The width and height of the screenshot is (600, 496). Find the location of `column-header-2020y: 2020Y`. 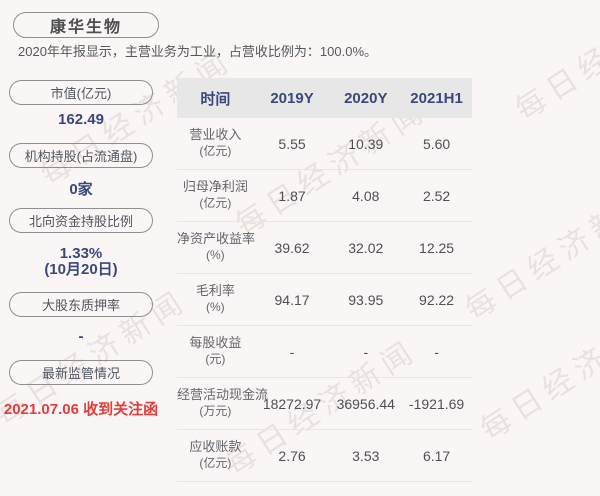

column-header-2020y: 2020Y is located at coordinates (366, 98).